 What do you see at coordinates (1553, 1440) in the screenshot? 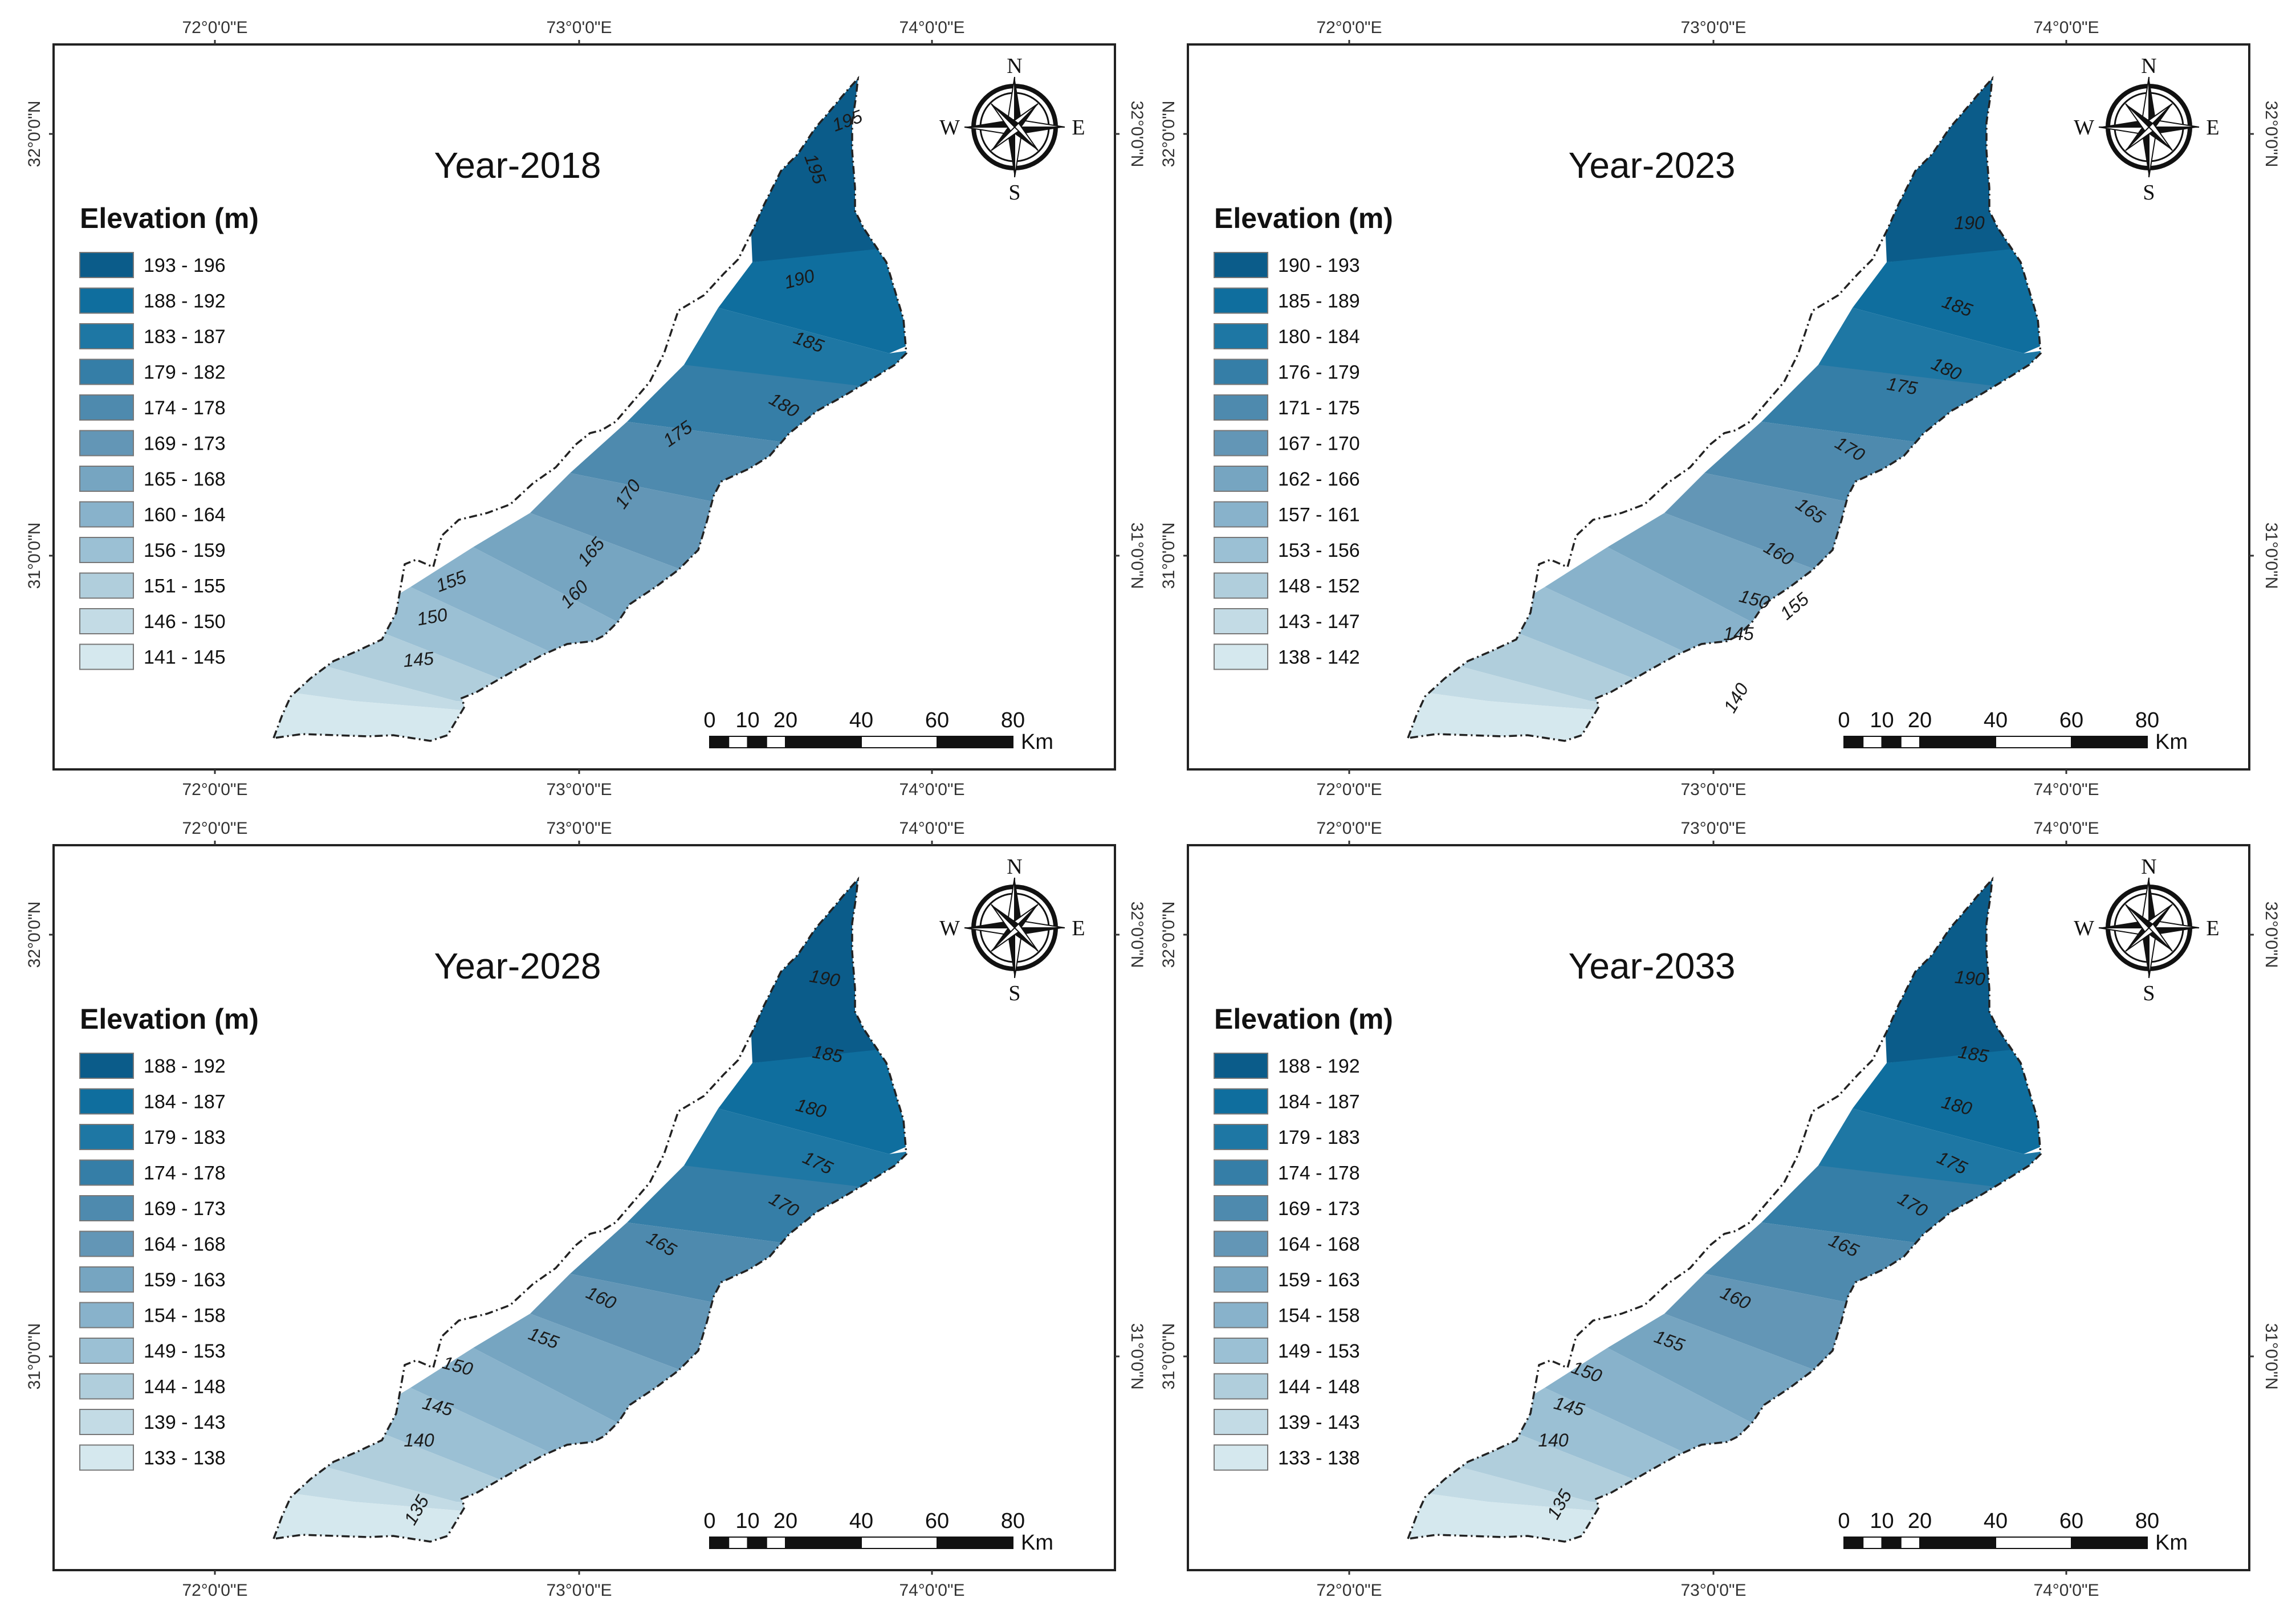
I see `contour-label: 140` at bounding box center [1553, 1440].